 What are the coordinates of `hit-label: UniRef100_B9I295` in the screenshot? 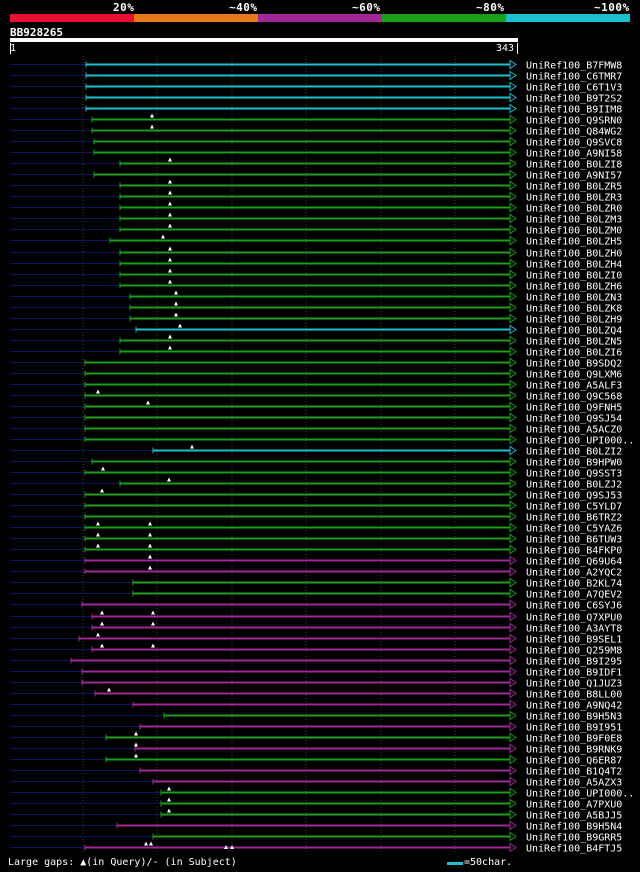 It's located at (574, 662).